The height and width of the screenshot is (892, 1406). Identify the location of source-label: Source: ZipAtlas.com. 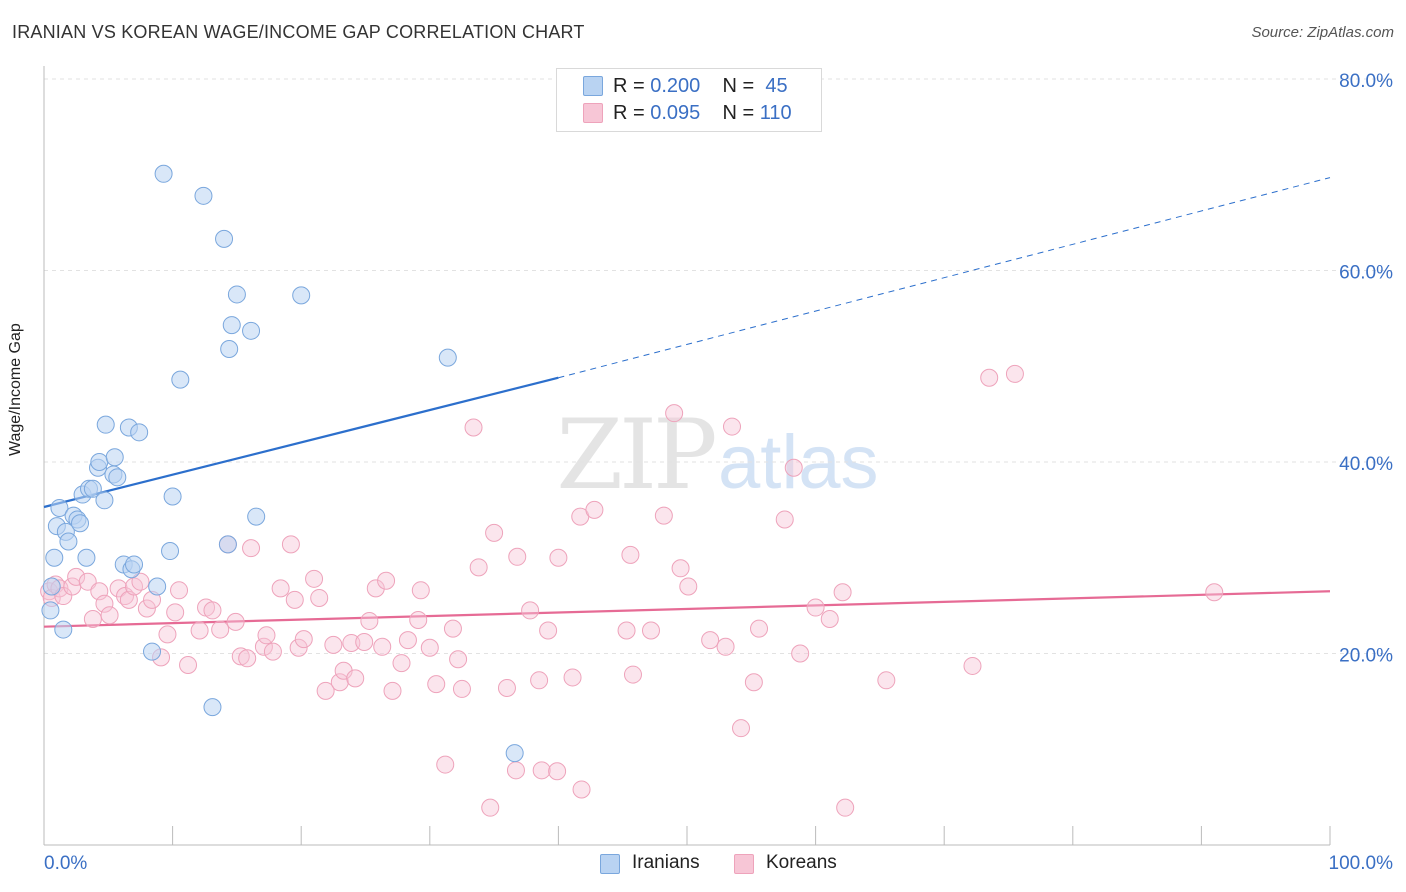
(1322, 32).